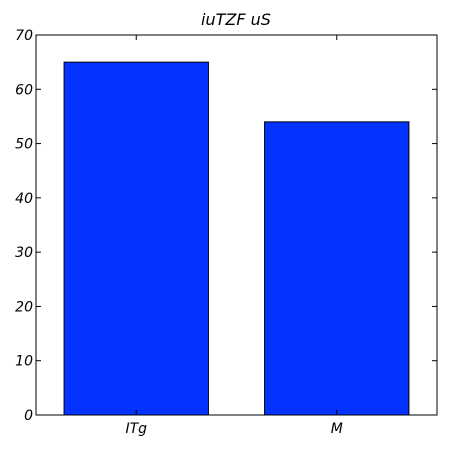  Describe the element at coordinates (24, 145) in the screenshot. I see `y-tick-label: 50` at that location.